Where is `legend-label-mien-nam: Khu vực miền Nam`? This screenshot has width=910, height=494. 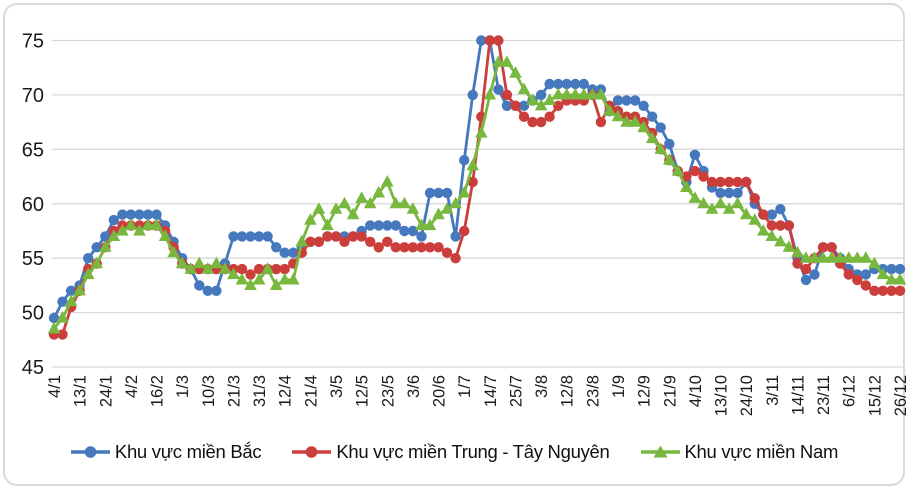
legend-label-mien-nam: Khu vực miền Nam is located at coordinates (761, 451).